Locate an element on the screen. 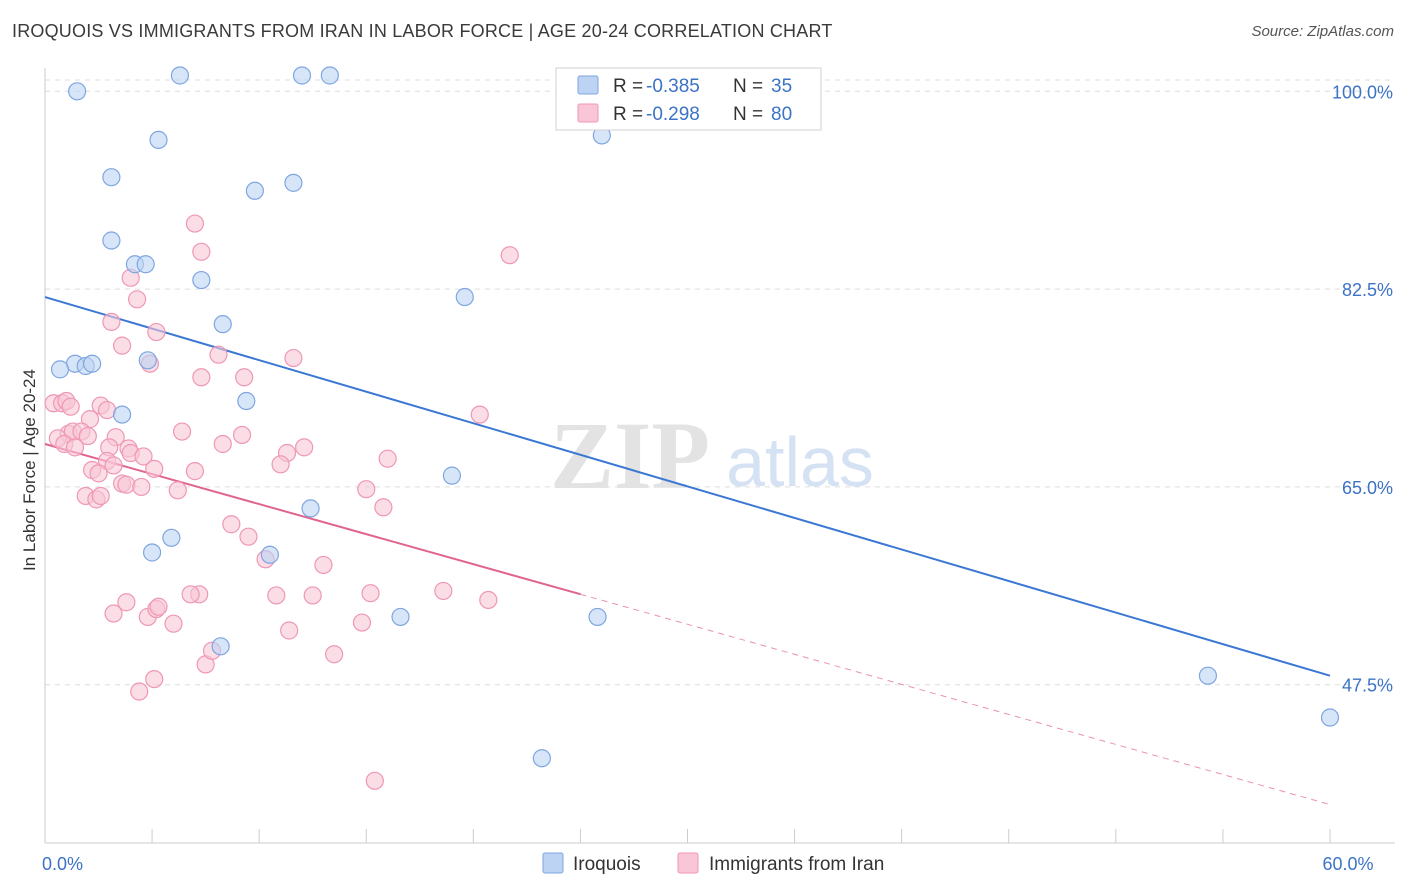  legend-swatch-iroquois is located at coordinates (588, 85).